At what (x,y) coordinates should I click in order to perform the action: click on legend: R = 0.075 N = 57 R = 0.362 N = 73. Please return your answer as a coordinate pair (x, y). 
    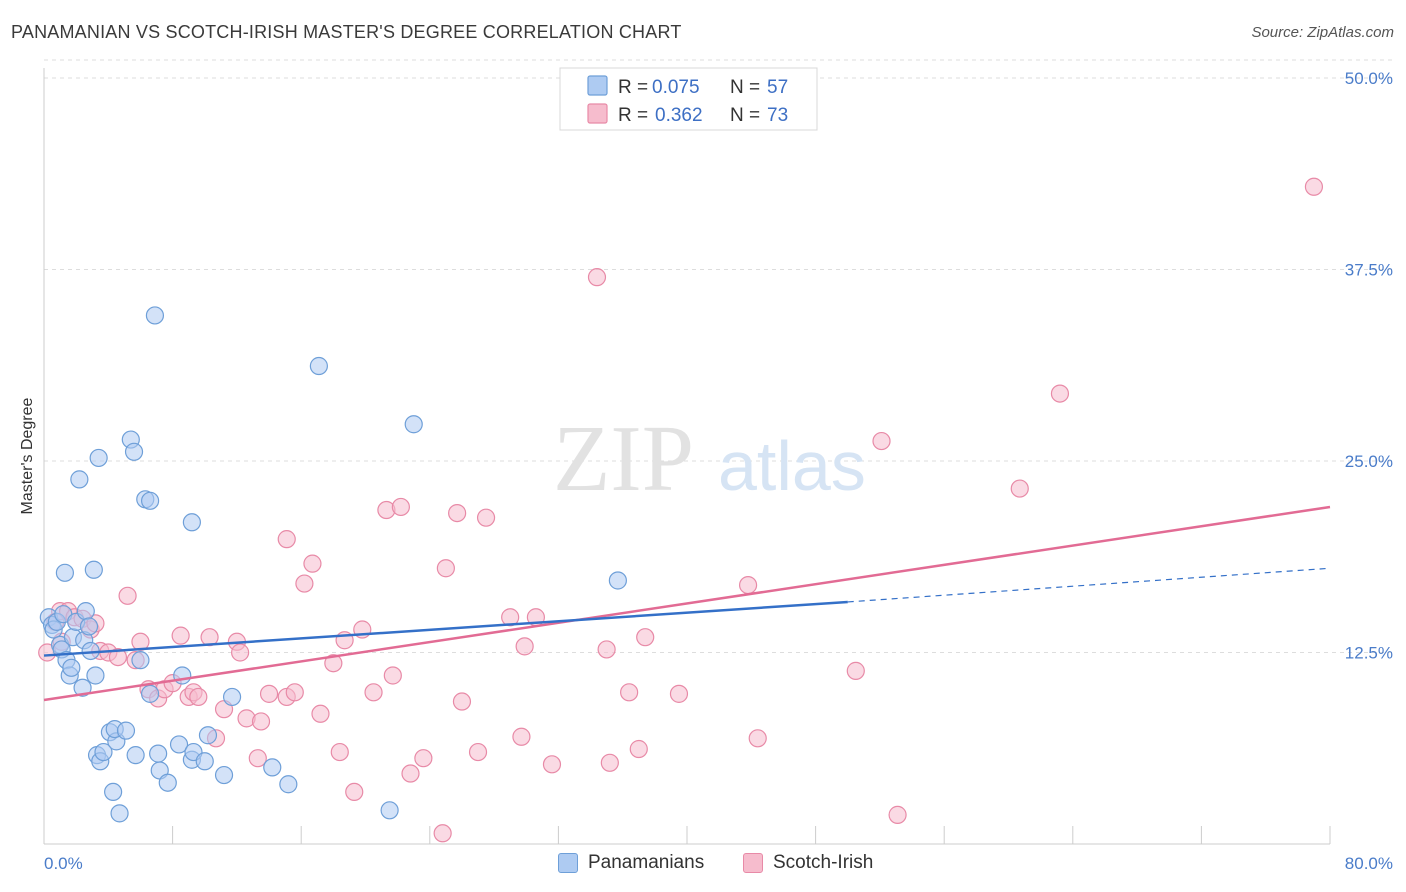
    Looking at the image, I should click on (688, 99).